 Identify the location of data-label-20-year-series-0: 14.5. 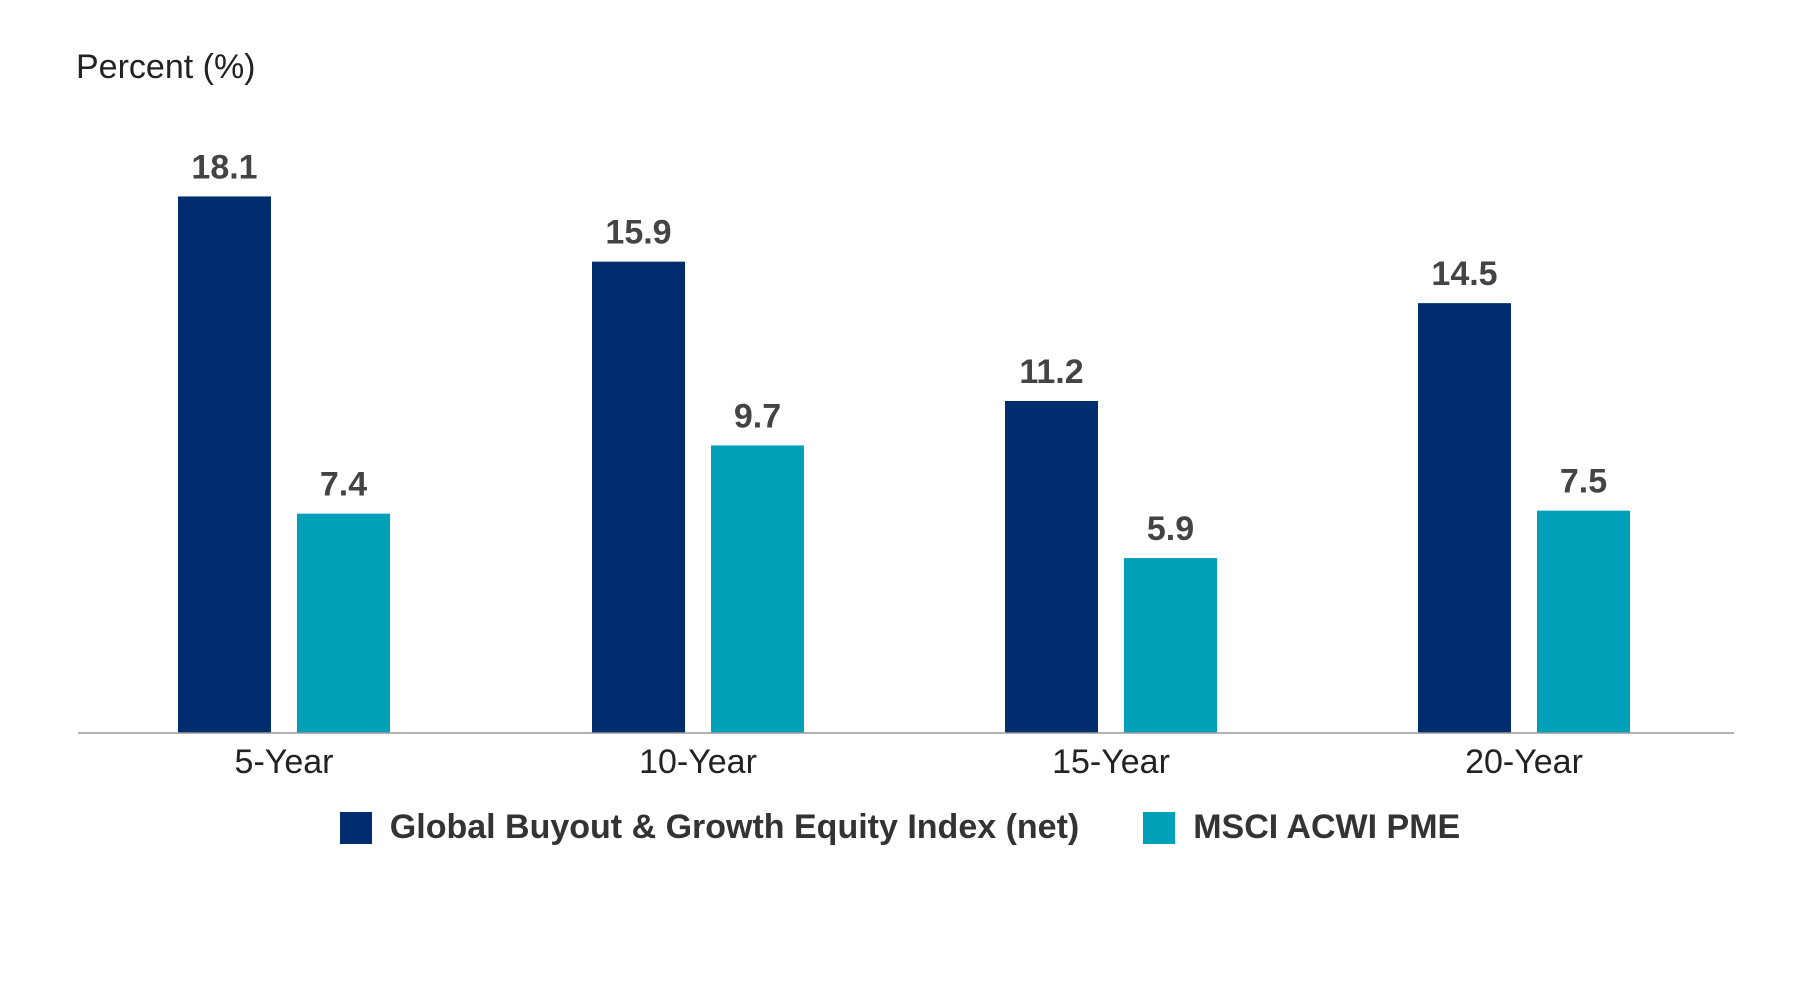
(1464, 274).